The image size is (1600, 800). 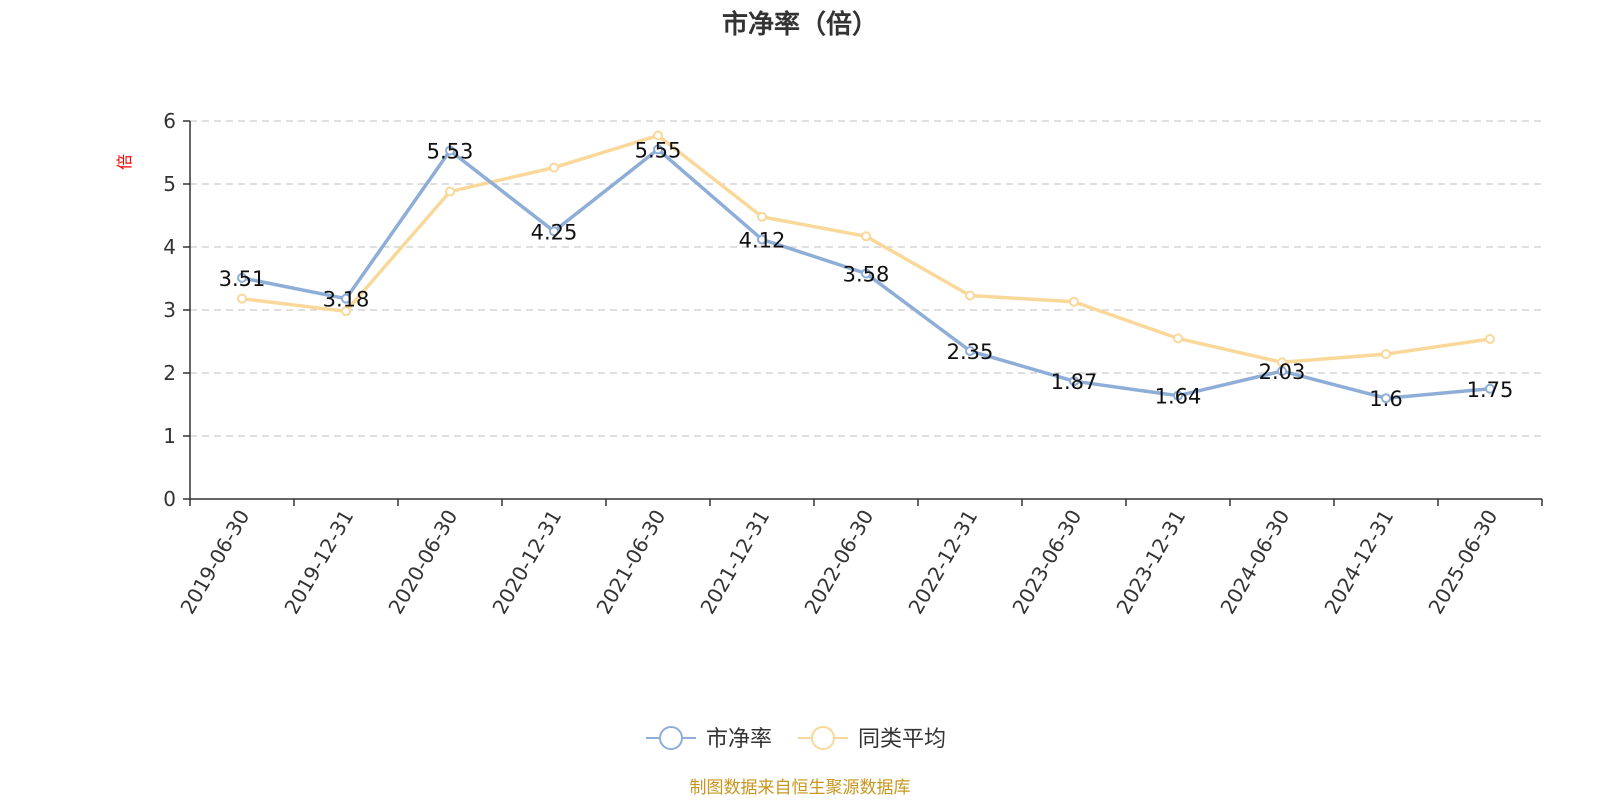 I want to click on x-tick-label: 2021-06-30, so click(x=630, y=562).